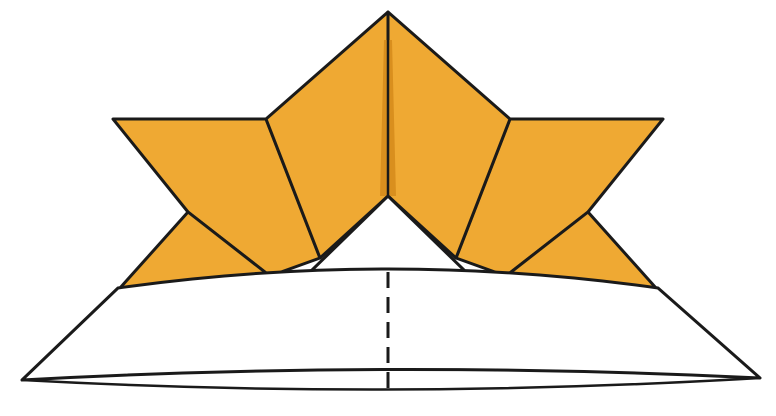  What do you see at coordinates (391, 384) in the screenshot?
I see `brim-inner-edge` at bounding box center [391, 384].